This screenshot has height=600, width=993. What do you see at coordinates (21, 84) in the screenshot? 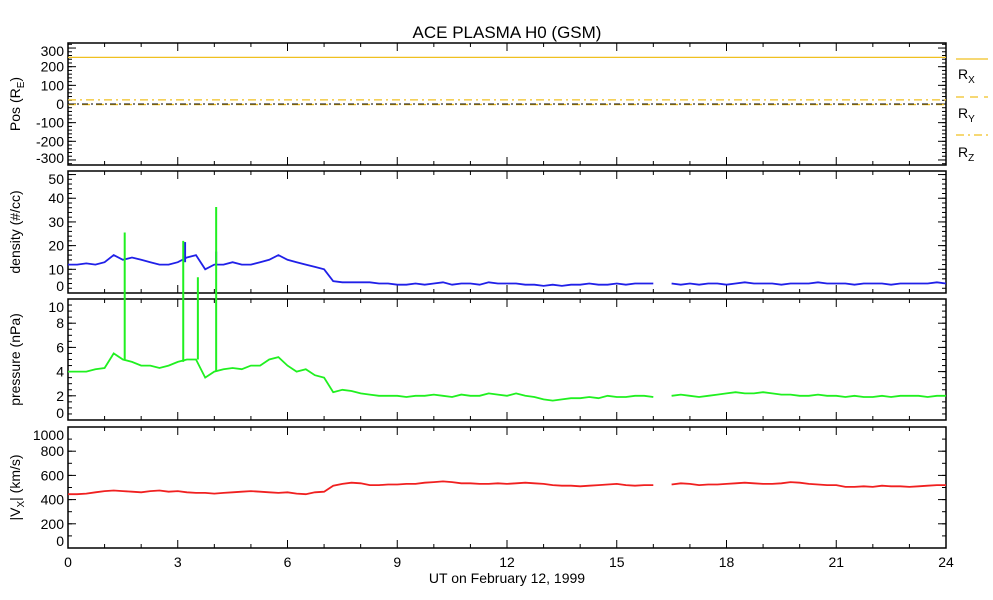
I see `y-label-sub: E` at bounding box center [21, 84].